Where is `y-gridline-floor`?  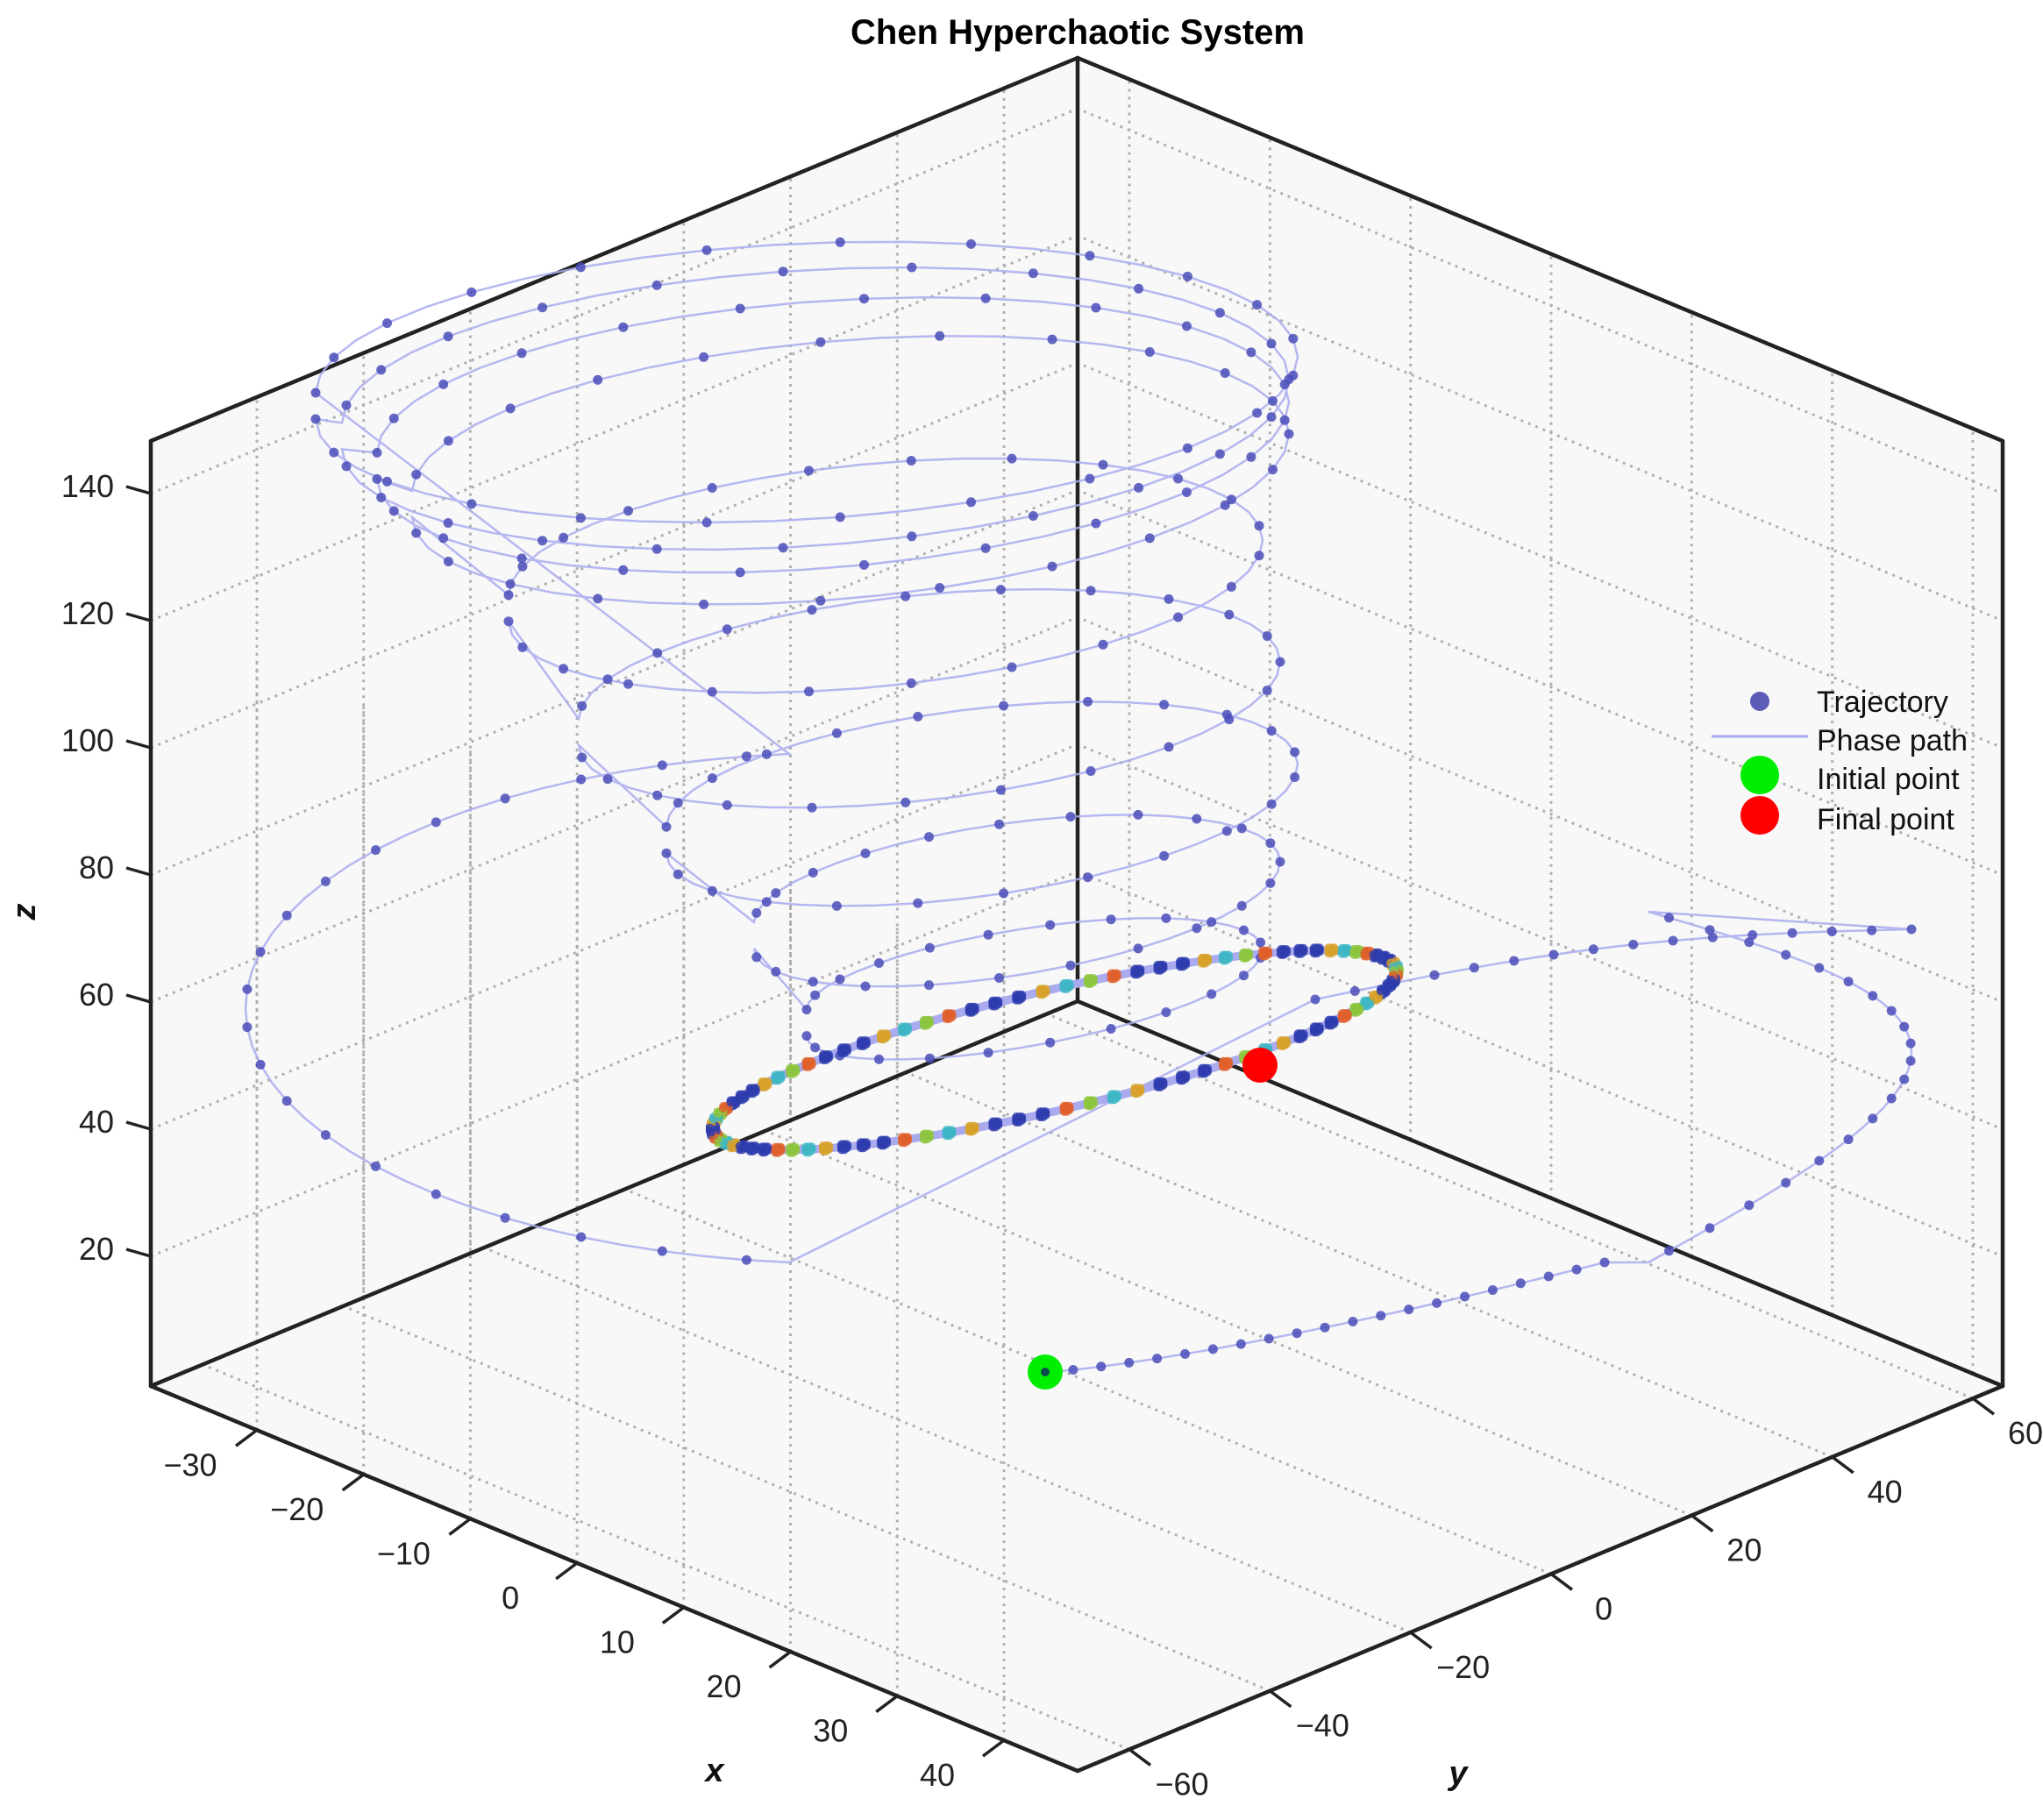
y-gridline-floor is located at coordinates (806, 1499).